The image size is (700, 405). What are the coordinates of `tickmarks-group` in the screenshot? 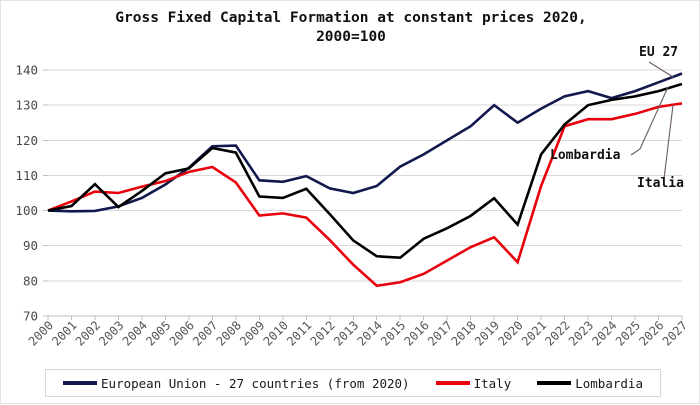 It's located at (365, 318).